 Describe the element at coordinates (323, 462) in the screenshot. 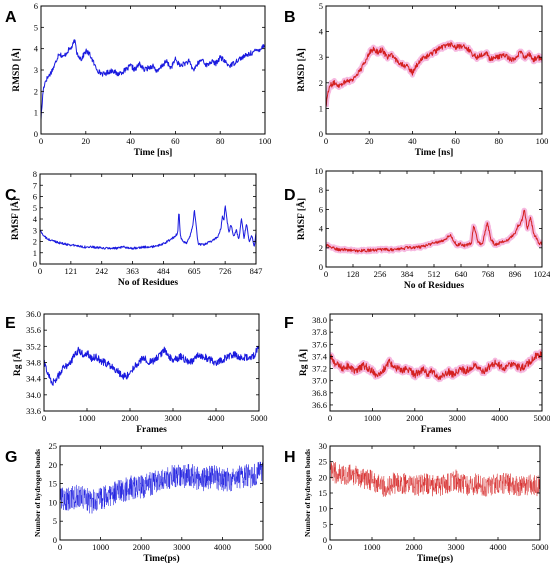

I see `y-tick-label: 25` at that location.